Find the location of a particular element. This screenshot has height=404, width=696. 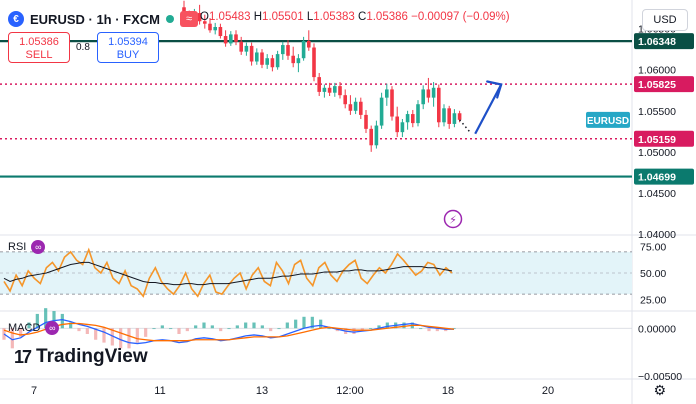

price-tick-label: 1.04500 is located at coordinates (657, 194).